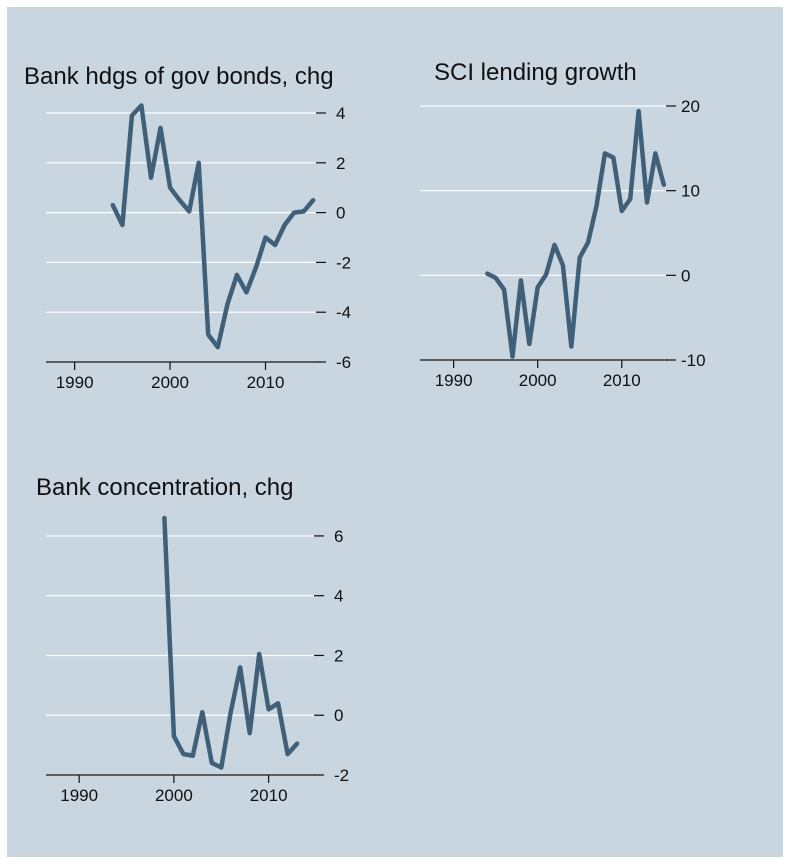  Describe the element at coordinates (693, 360) in the screenshot. I see `sci-lending-y-tick-label: -10` at that location.